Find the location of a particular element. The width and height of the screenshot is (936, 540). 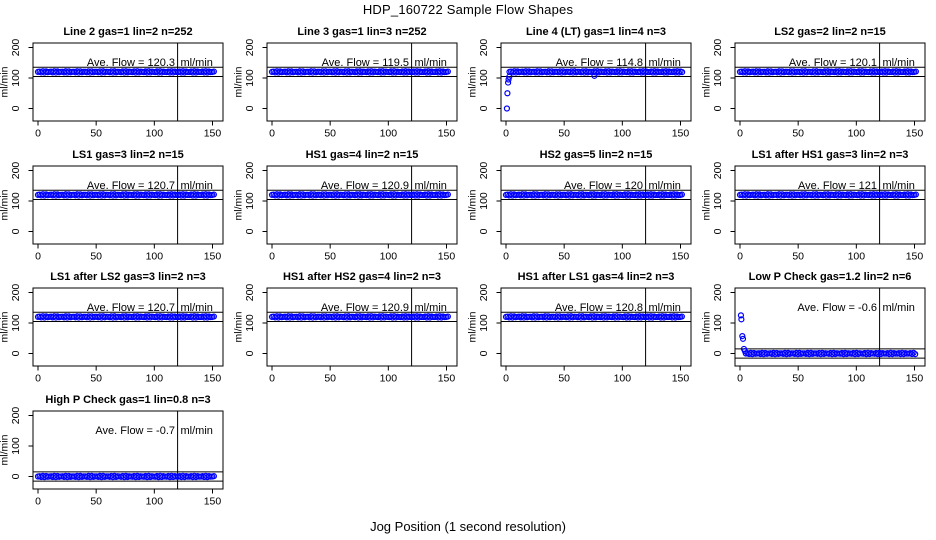

ave-flow-value: Ave. Flow = 120.1 is located at coordinates (833, 63).